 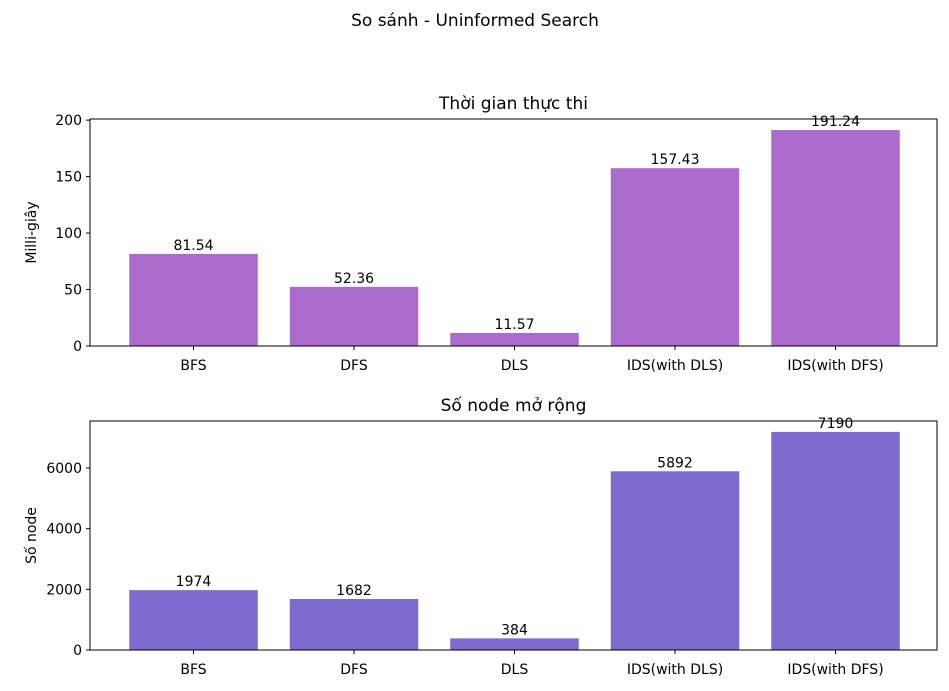 I want to click on figure-title: So sánh - Uninformed Search, so click(x=475, y=21).